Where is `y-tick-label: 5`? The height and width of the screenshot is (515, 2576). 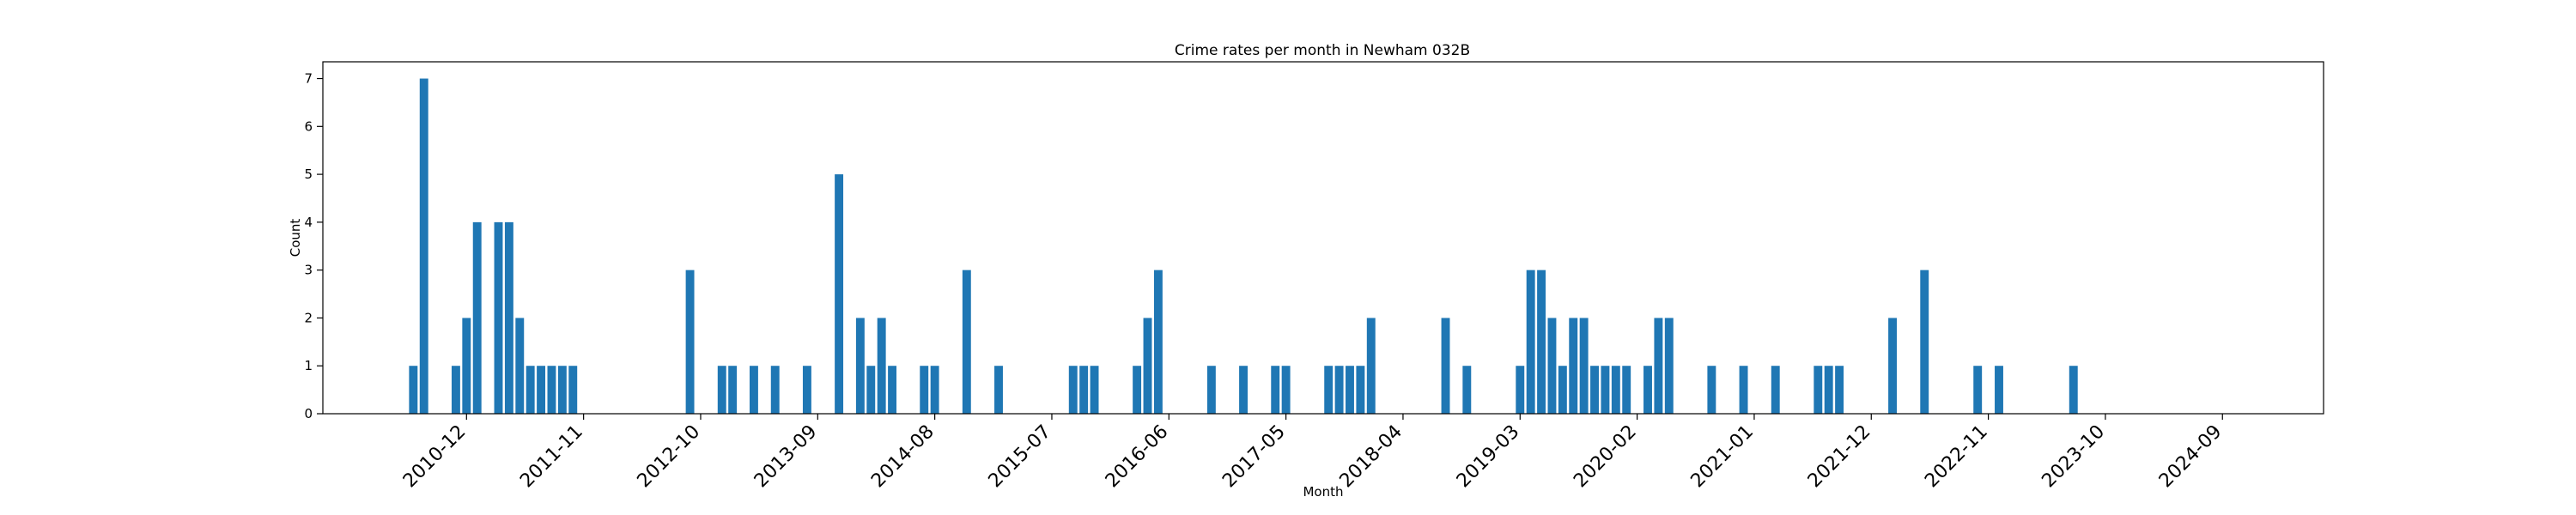 y-tick-label: 5 is located at coordinates (308, 174).